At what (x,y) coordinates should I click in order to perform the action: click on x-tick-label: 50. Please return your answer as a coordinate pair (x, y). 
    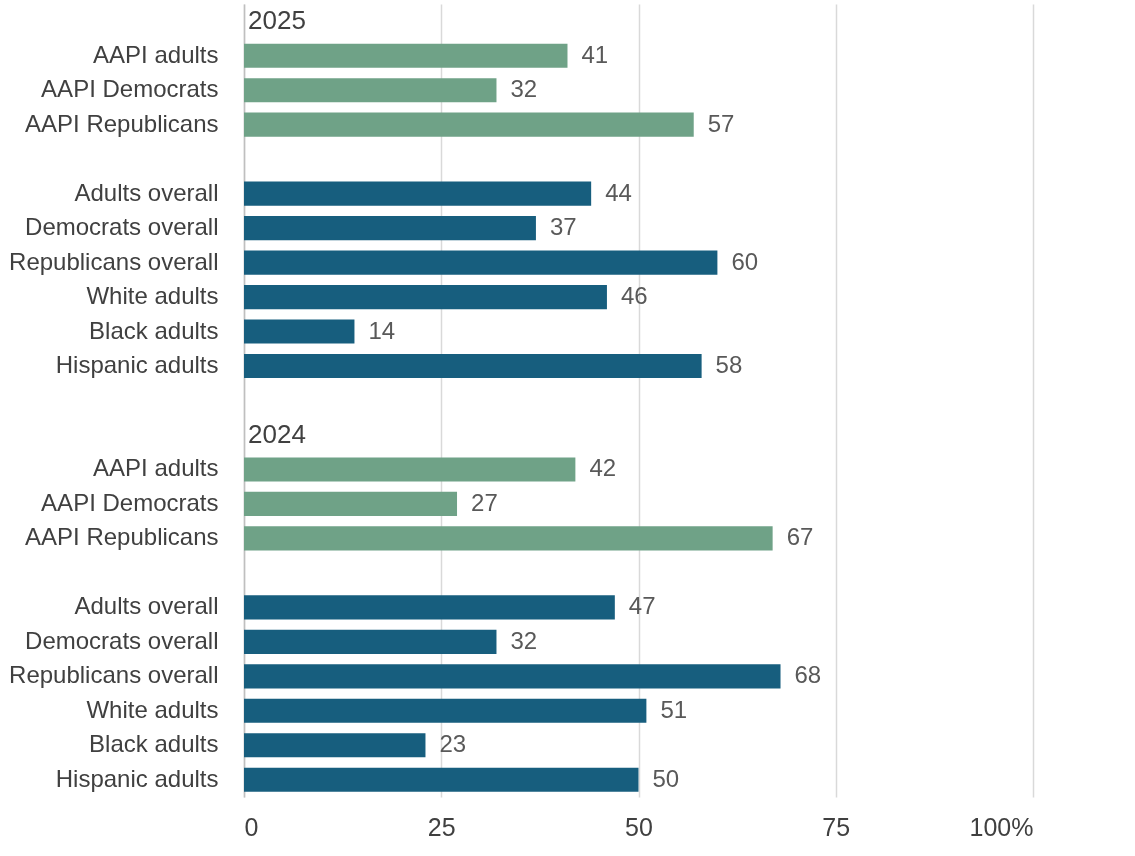
    Looking at the image, I should click on (639, 826).